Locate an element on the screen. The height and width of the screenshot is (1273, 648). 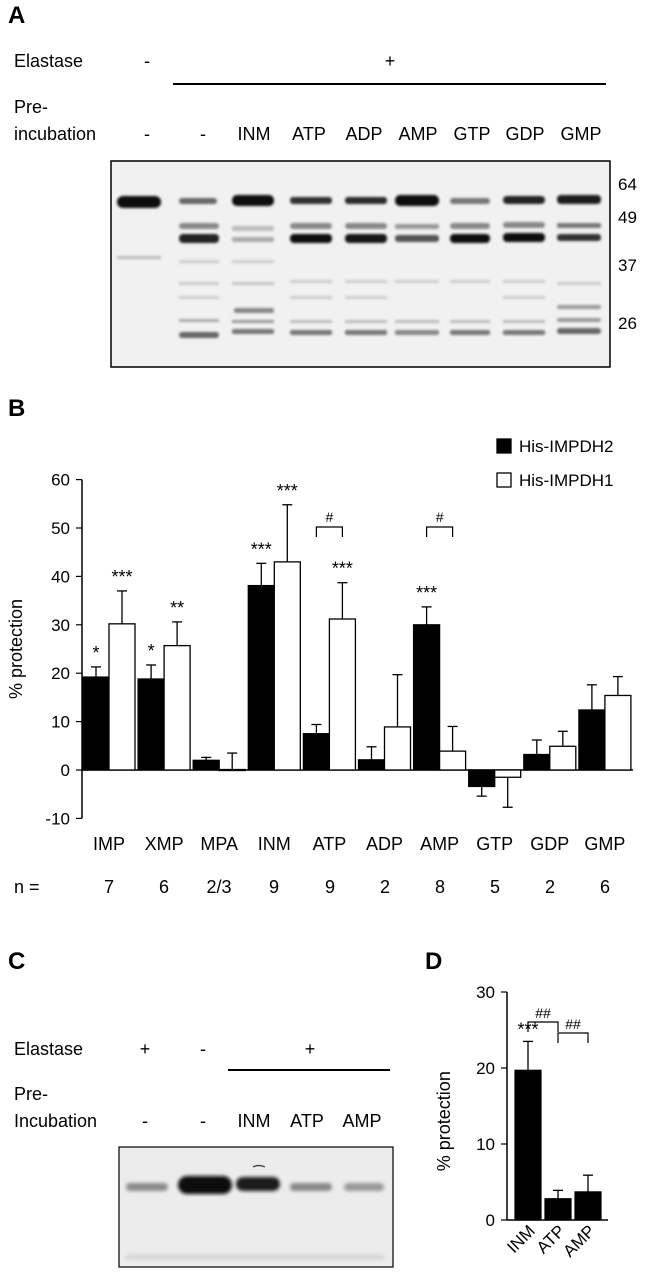
category-label: IMP is located at coordinates (109, 844).